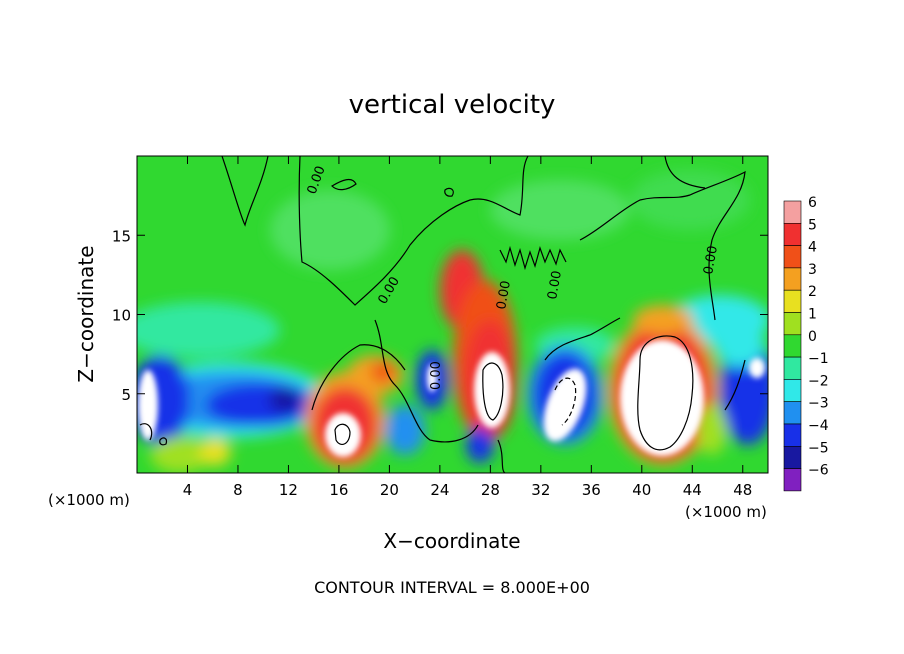  I want to click on x-tick-label: 44, so click(692, 490).